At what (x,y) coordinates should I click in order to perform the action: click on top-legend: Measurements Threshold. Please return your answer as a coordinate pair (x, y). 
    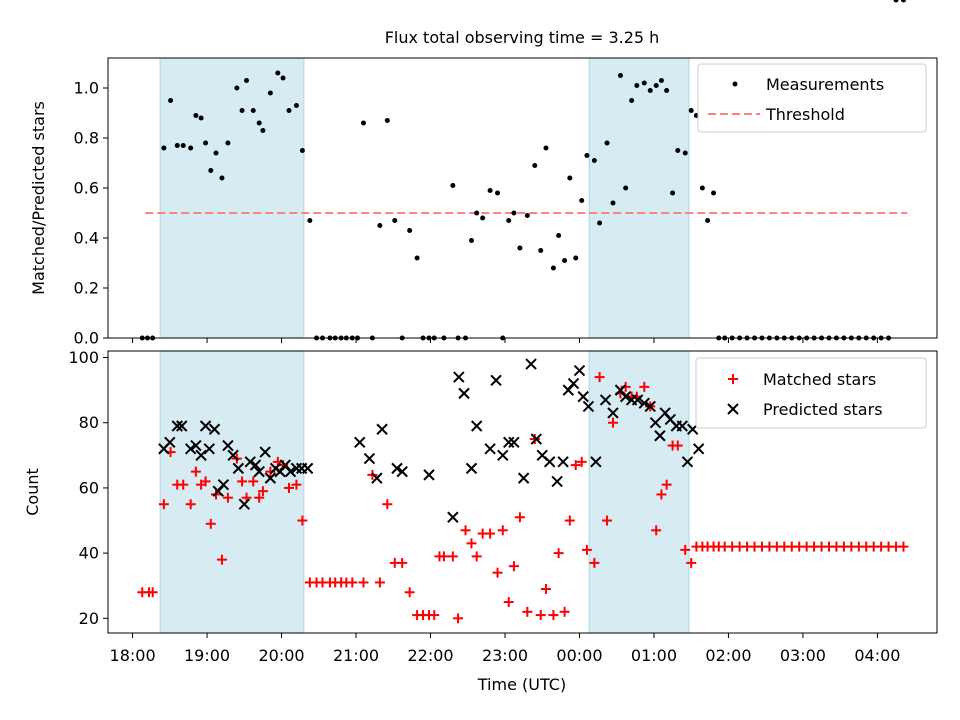
    Looking at the image, I should click on (812, 98).